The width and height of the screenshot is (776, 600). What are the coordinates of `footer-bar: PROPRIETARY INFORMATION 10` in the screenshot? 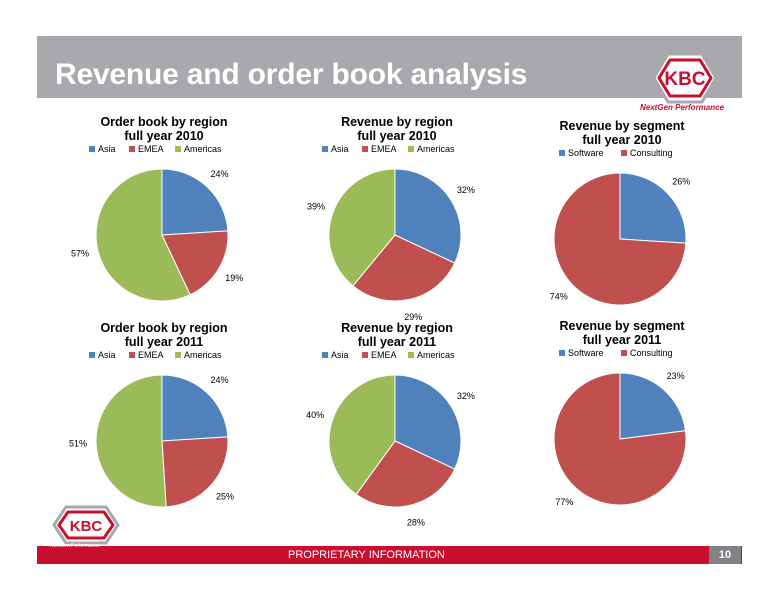 It's located at (389, 555).